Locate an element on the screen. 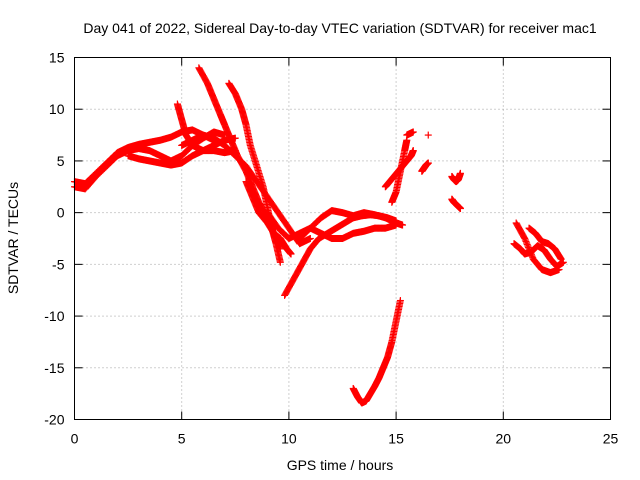 This screenshot has width=640, height=480. series-arc-o is located at coordinates (410, 133).